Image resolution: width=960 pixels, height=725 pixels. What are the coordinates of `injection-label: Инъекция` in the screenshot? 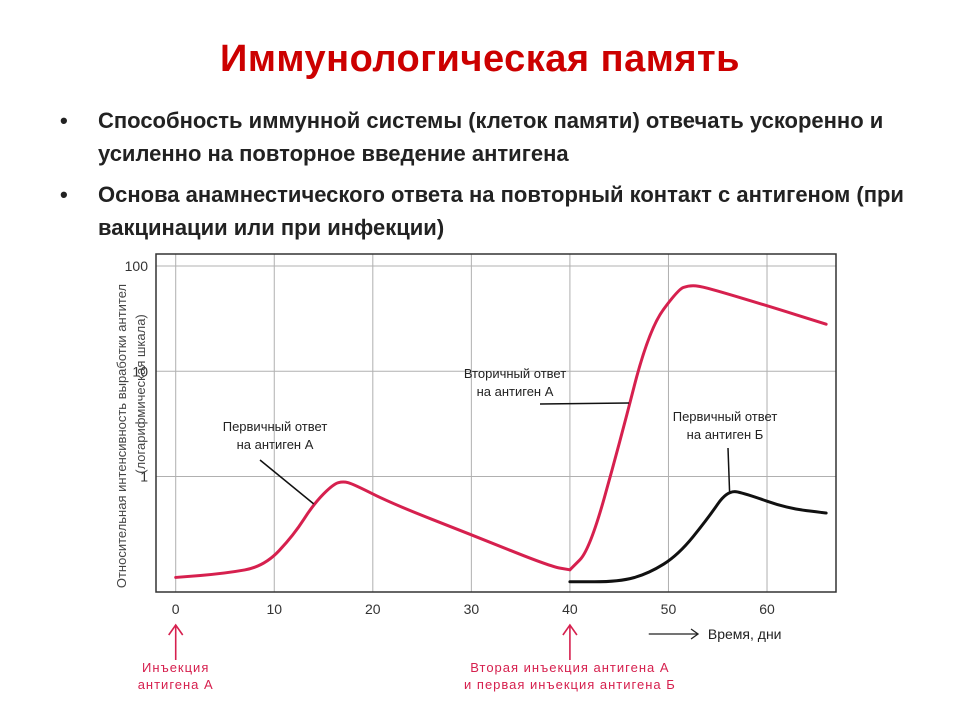 It's located at (175, 667).